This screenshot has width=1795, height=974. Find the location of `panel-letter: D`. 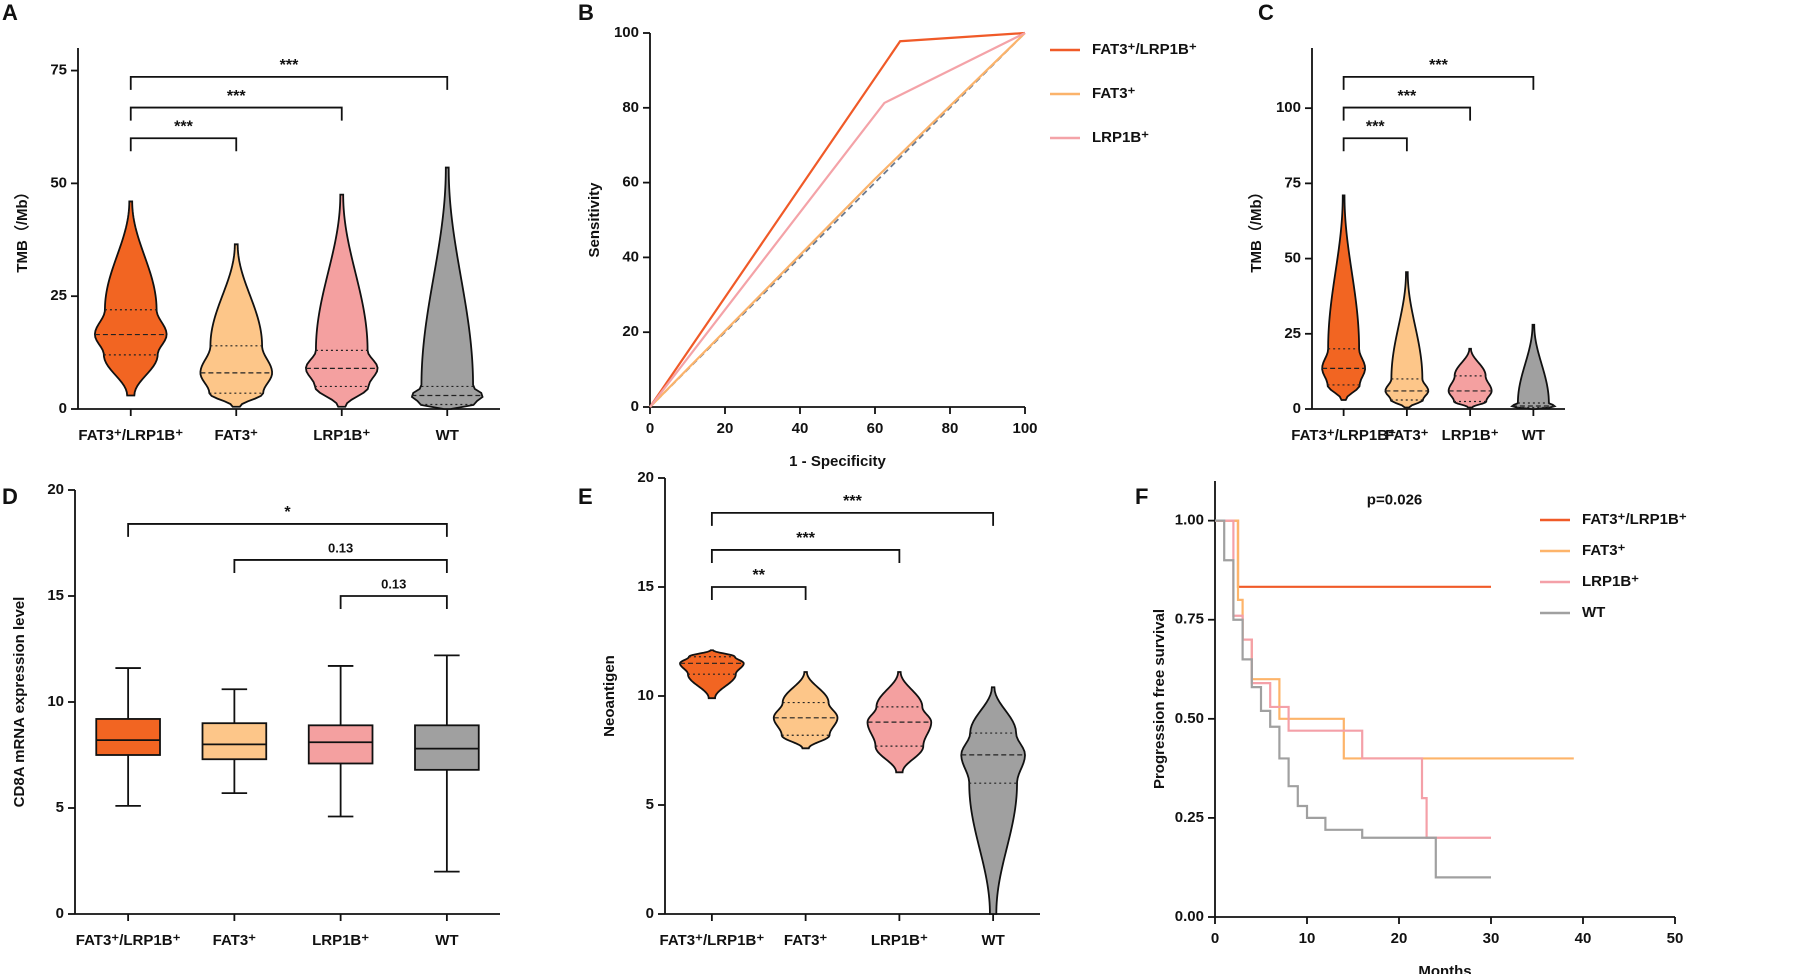

panel-letter: D is located at coordinates (10, 496).